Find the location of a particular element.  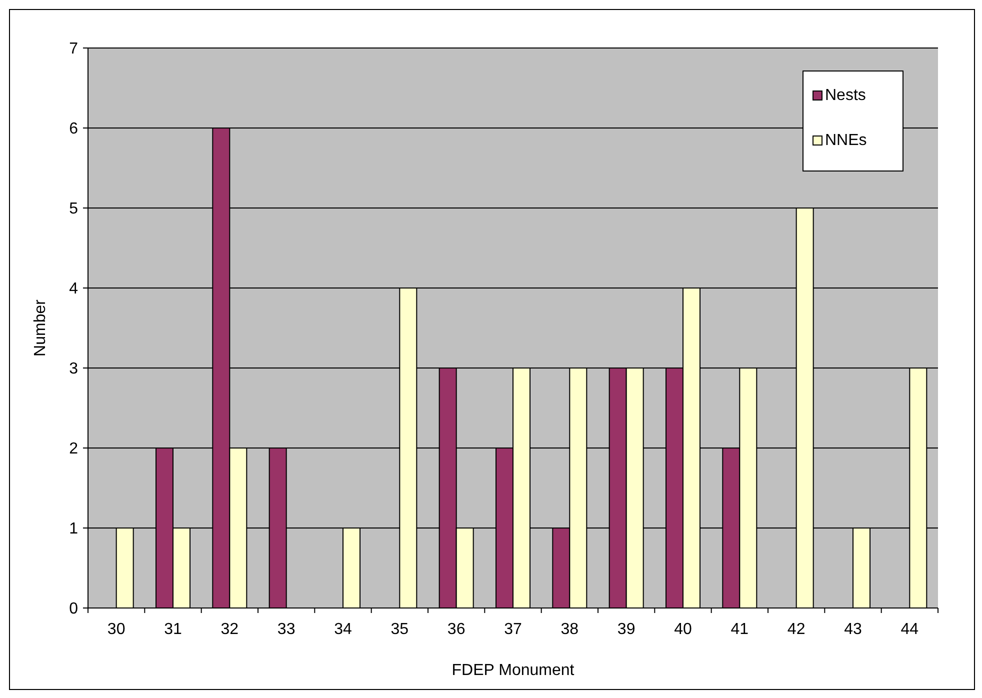

x-tick-label: 44 is located at coordinates (909, 629).